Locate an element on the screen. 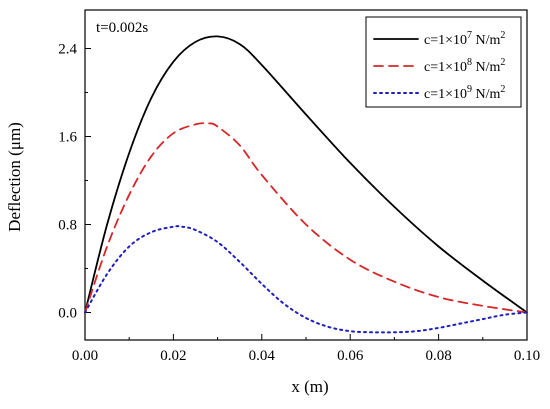  legend: c=1×107 N/m2 c=1×108 N/m2 c=1×109 N/m2 is located at coordinates (443, 62).